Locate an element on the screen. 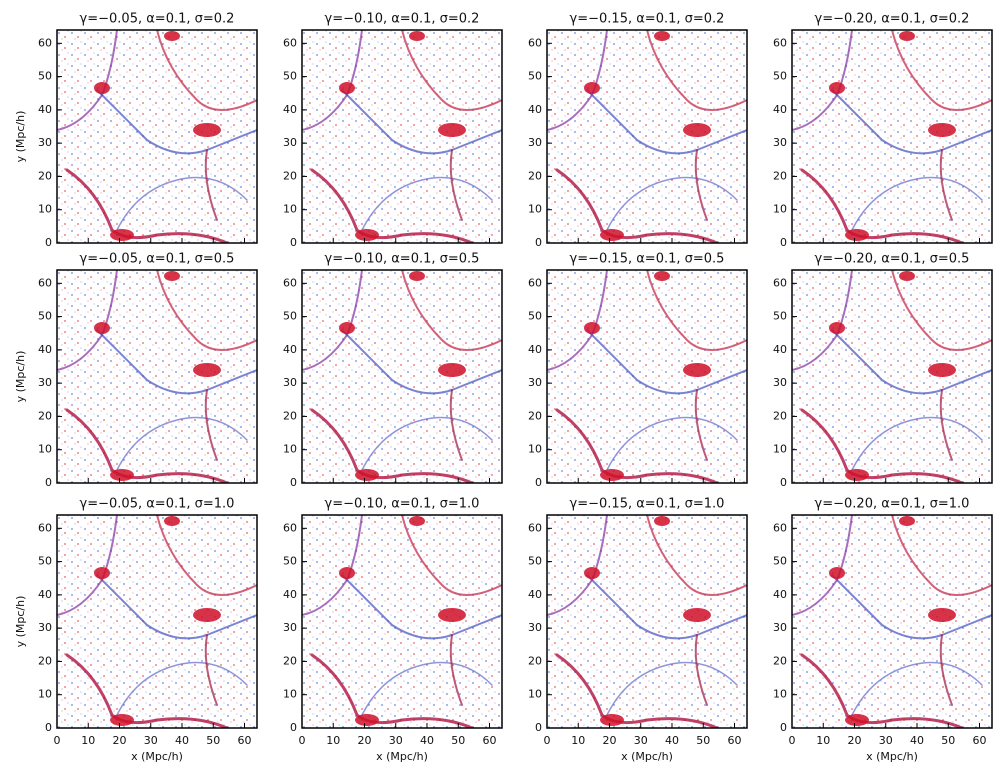  panel: γ=−0.15, α=0.1, σ=0.2 0 10 20 30 40 50 60 is located at coordinates (638, 130).